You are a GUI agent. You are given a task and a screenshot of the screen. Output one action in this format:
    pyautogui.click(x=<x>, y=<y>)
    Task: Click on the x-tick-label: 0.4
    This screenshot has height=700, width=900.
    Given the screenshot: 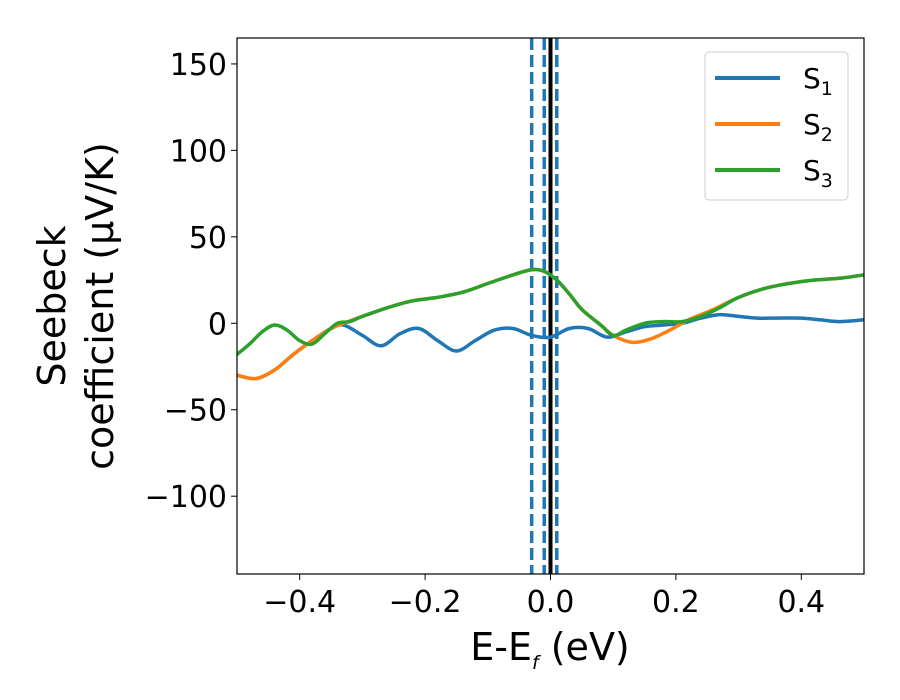 What is the action you would take?
    pyautogui.click(x=801, y=602)
    